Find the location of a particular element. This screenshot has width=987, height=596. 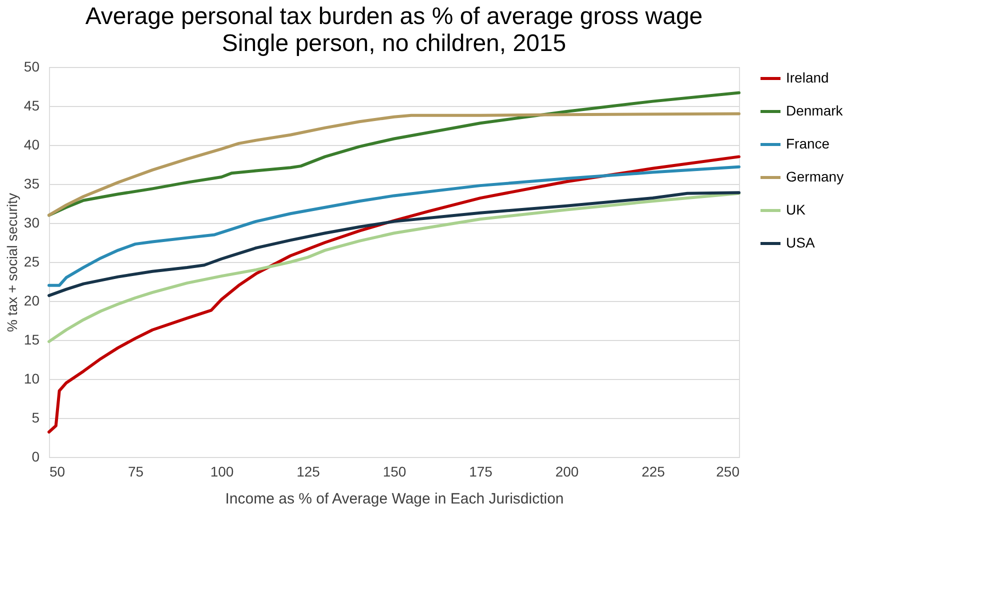

y-tick-label: 40 is located at coordinates (32, 144).